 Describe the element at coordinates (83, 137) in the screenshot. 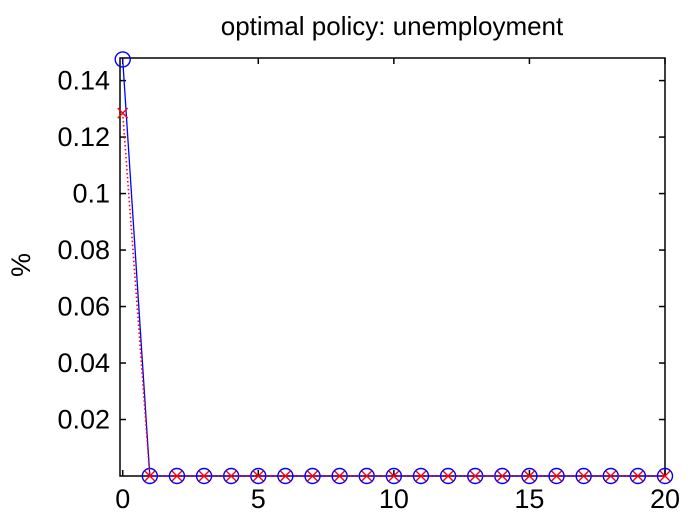

I see `y-tick-label: 0.12` at that location.